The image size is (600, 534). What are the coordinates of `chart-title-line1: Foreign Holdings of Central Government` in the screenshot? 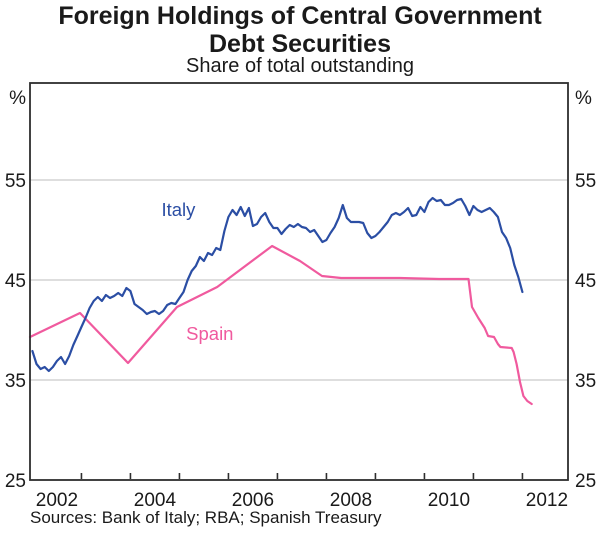 It's located at (300, 16).